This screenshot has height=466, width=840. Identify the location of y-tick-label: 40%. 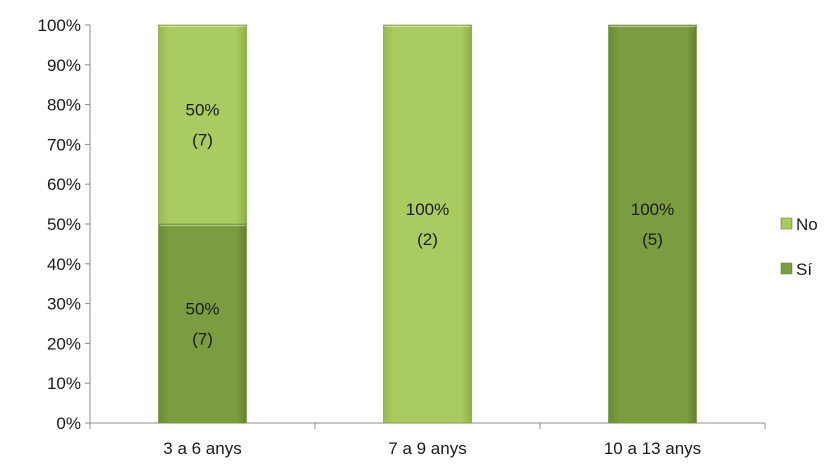
(64, 264).